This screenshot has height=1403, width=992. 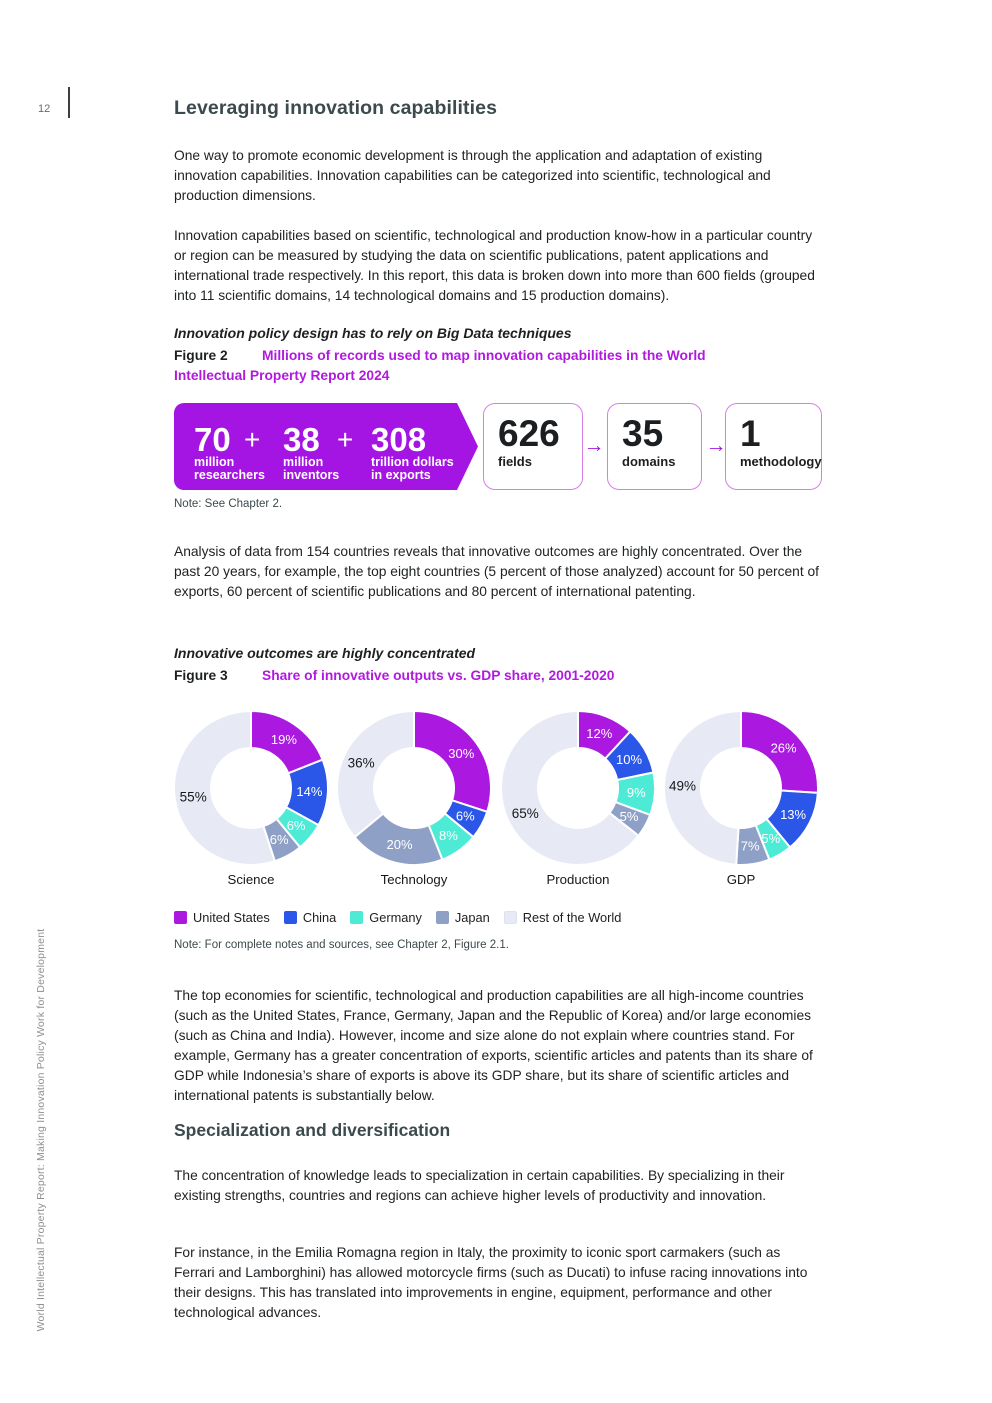 I want to click on page-number: 12, so click(x=44, y=109).